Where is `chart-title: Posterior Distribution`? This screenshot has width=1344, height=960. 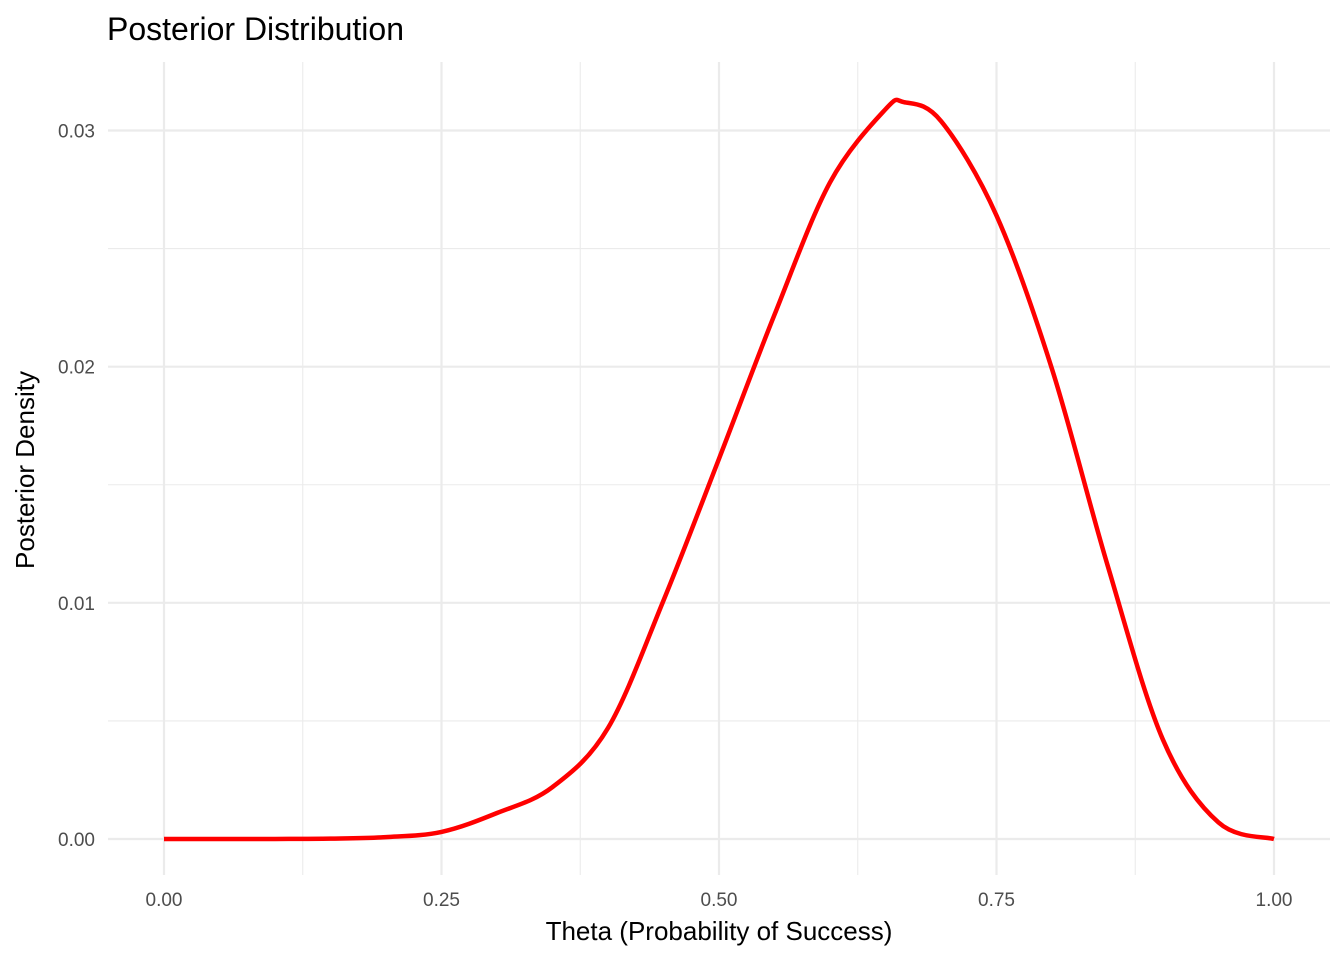
chart-title: Posterior Distribution is located at coordinates (255, 29).